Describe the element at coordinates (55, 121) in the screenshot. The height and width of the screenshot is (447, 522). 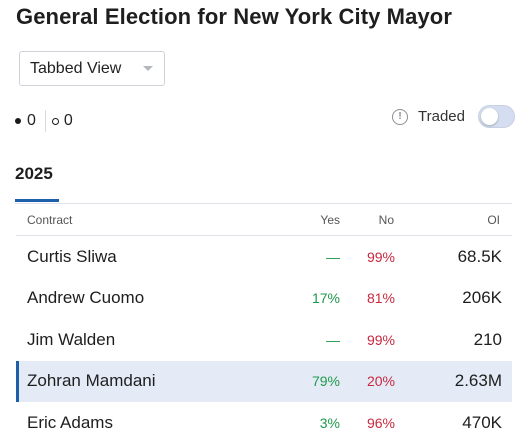
I see `hollow-dot-icon` at that location.